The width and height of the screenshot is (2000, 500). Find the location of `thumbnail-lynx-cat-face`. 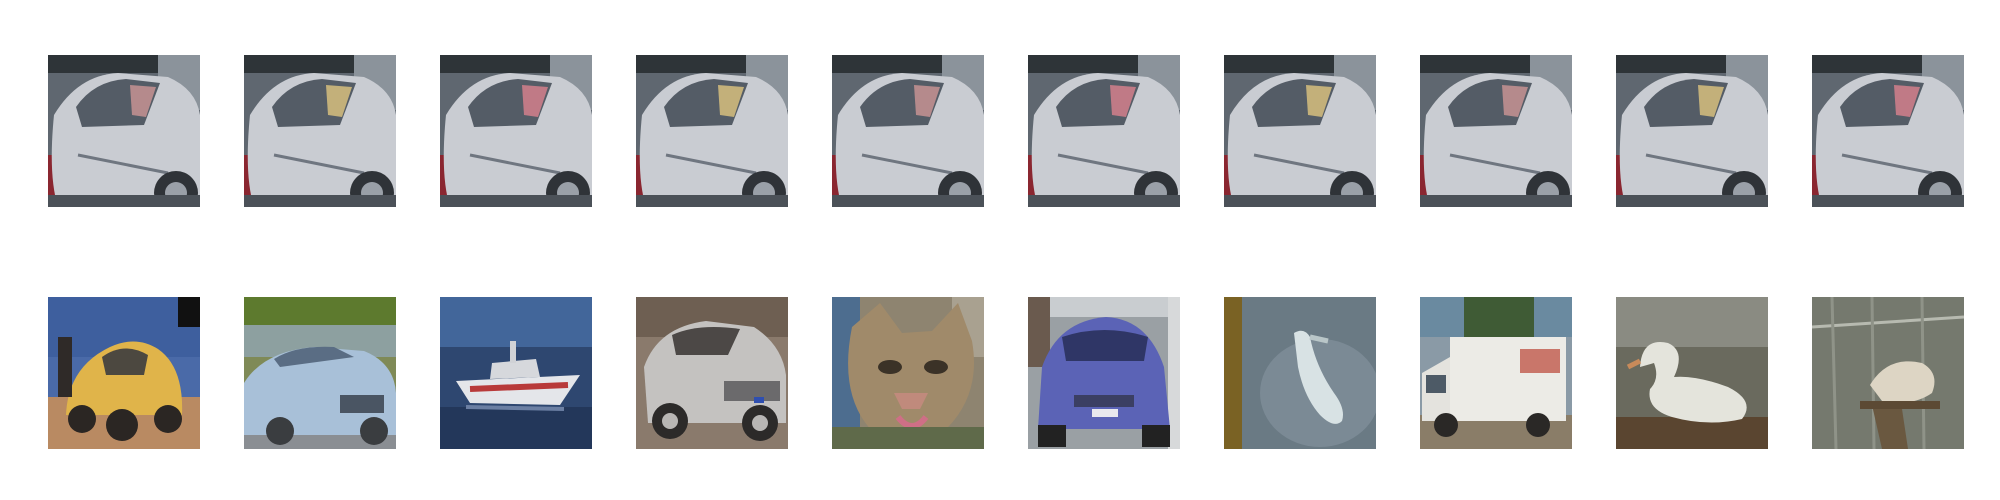

thumbnail-lynx-cat-face is located at coordinates (908, 373).